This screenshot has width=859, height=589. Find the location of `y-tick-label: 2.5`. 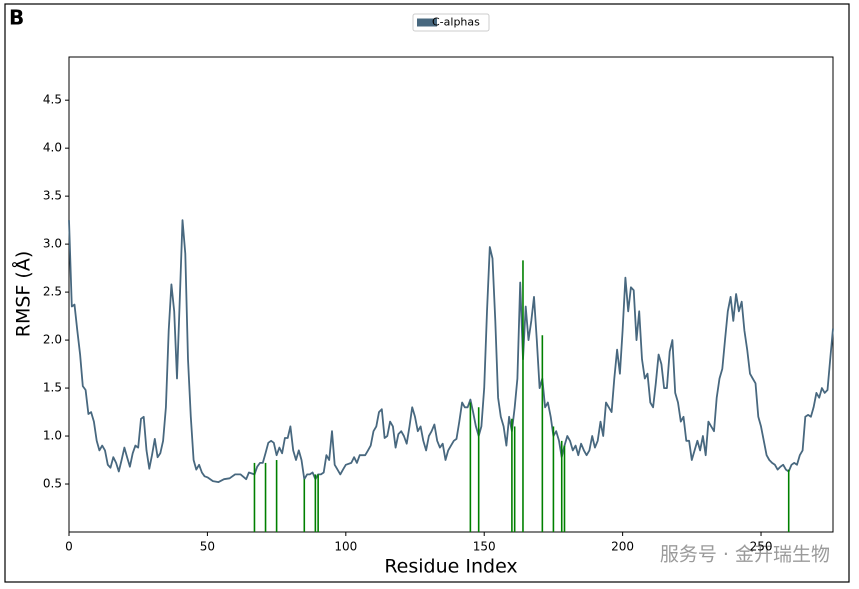

y-tick-label: 2.5 is located at coordinates (52, 292).